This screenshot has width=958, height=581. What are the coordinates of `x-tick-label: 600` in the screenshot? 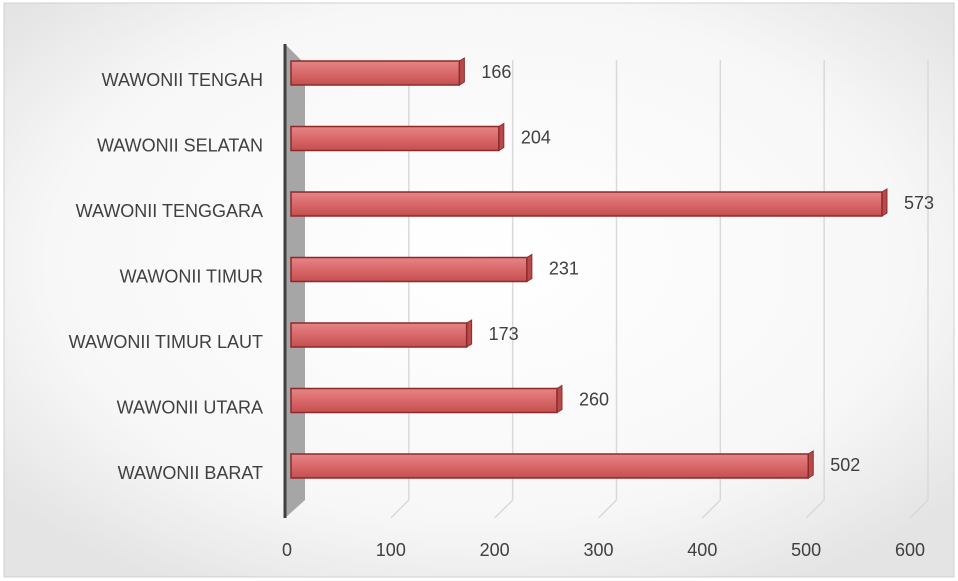 It's located at (910, 550).